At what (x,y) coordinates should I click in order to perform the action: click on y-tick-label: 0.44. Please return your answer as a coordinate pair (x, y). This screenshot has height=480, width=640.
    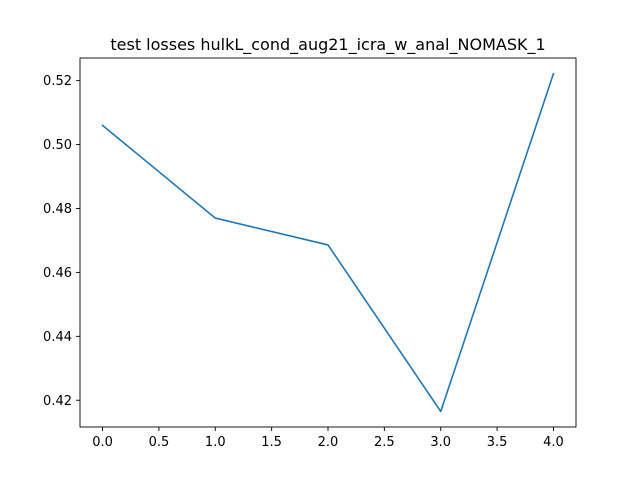
    Looking at the image, I should click on (57, 337).